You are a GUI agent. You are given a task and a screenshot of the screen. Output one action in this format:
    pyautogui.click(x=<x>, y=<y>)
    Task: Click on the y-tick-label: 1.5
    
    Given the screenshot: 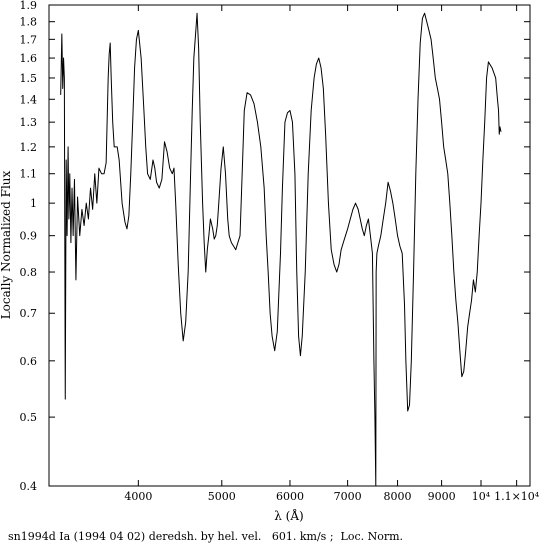 What is the action you would take?
    pyautogui.click(x=29, y=78)
    